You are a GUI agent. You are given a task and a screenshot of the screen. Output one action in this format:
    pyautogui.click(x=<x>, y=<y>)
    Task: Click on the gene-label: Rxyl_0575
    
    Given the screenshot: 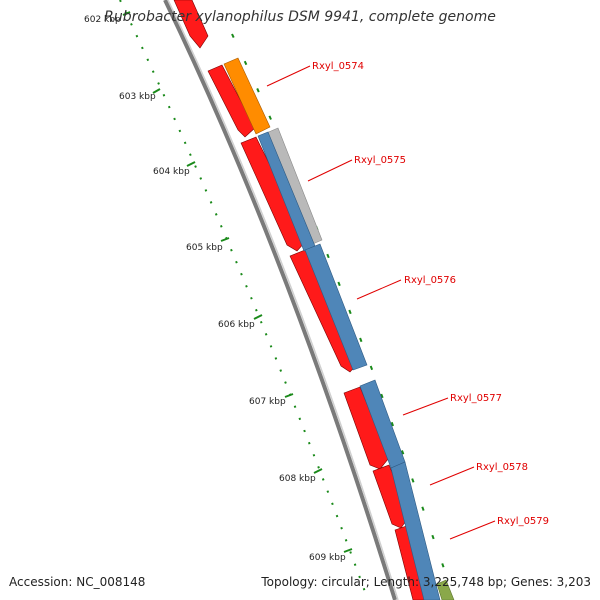 What is the action you would take?
    pyautogui.click(x=380, y=160)
    